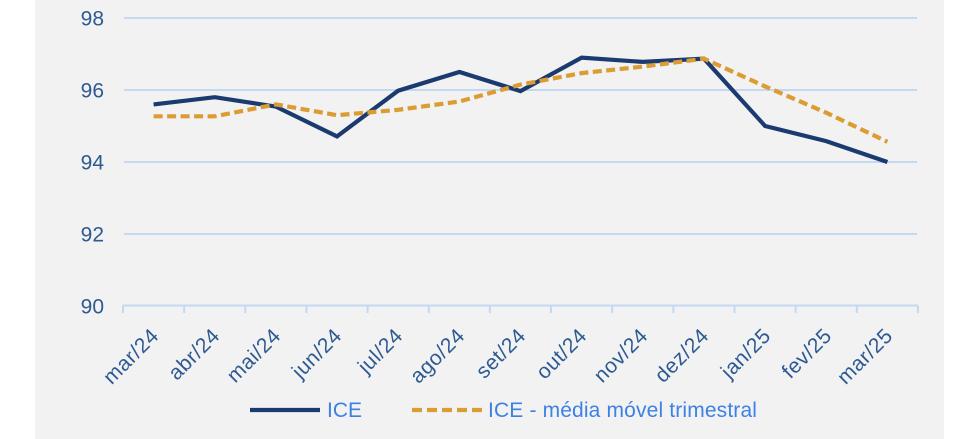 The height and width of the screenshot is (439, 971). I want to click on svg-text: ICE - média móvel trimestral, so click(622, 410).